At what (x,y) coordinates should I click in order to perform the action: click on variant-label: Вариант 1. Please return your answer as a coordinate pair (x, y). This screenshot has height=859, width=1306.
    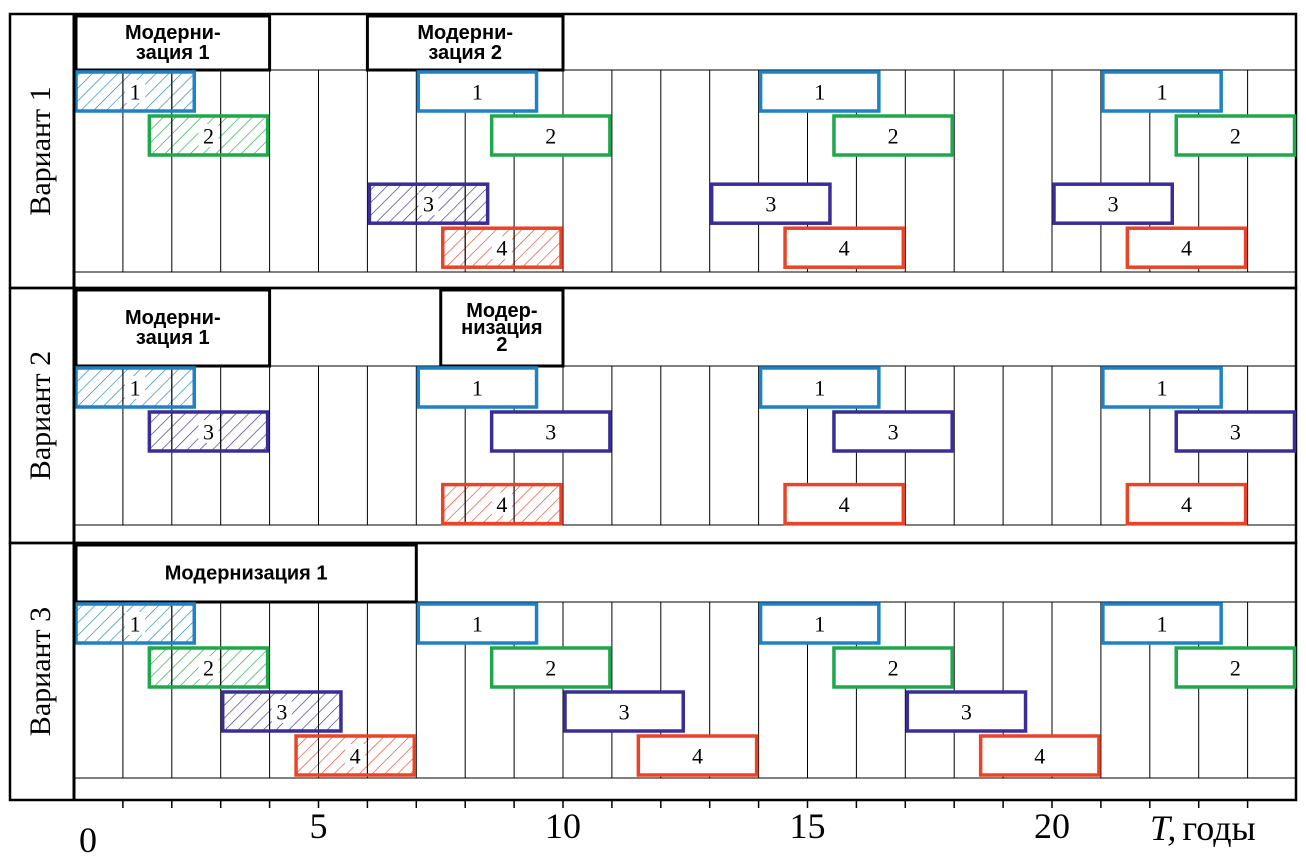
    Looking at the image, I should click on (40, 150).